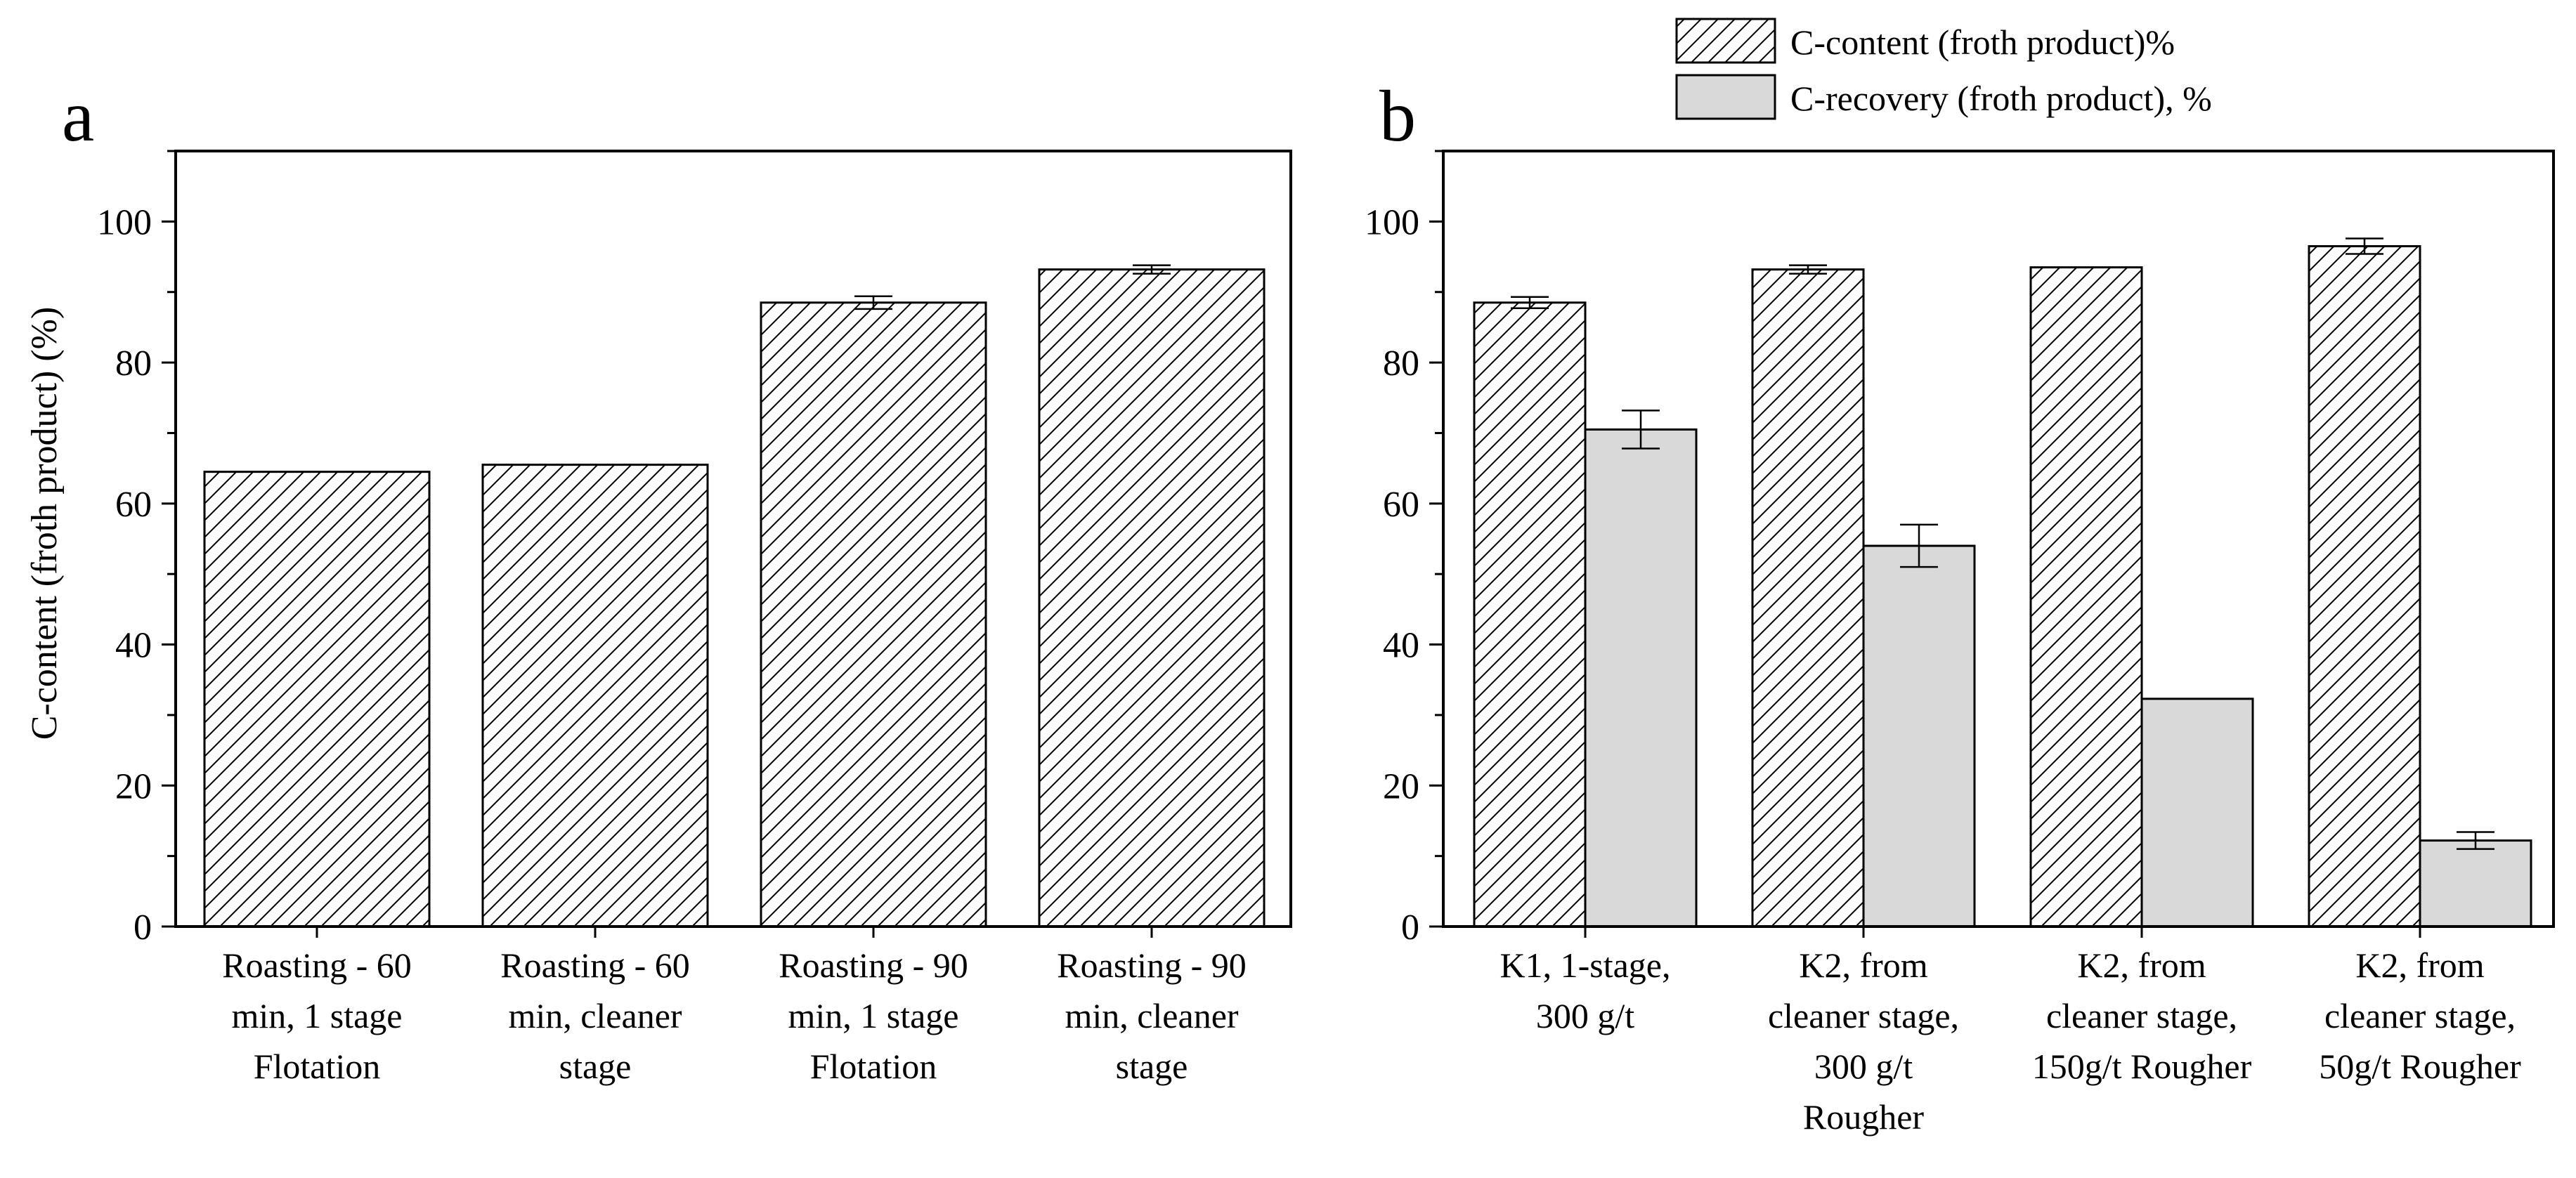 The width and height of the screenshot is (2576, 1178). I want to click on y-tick-label-b-20: 20, so click(1401, 786).